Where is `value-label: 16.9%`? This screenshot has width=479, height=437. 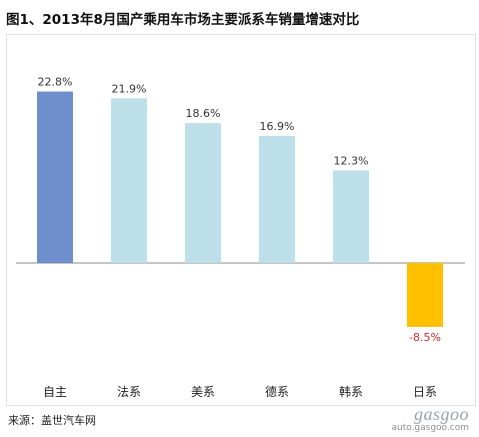 value-label: 16.9% is located at coordinates (277, 126).